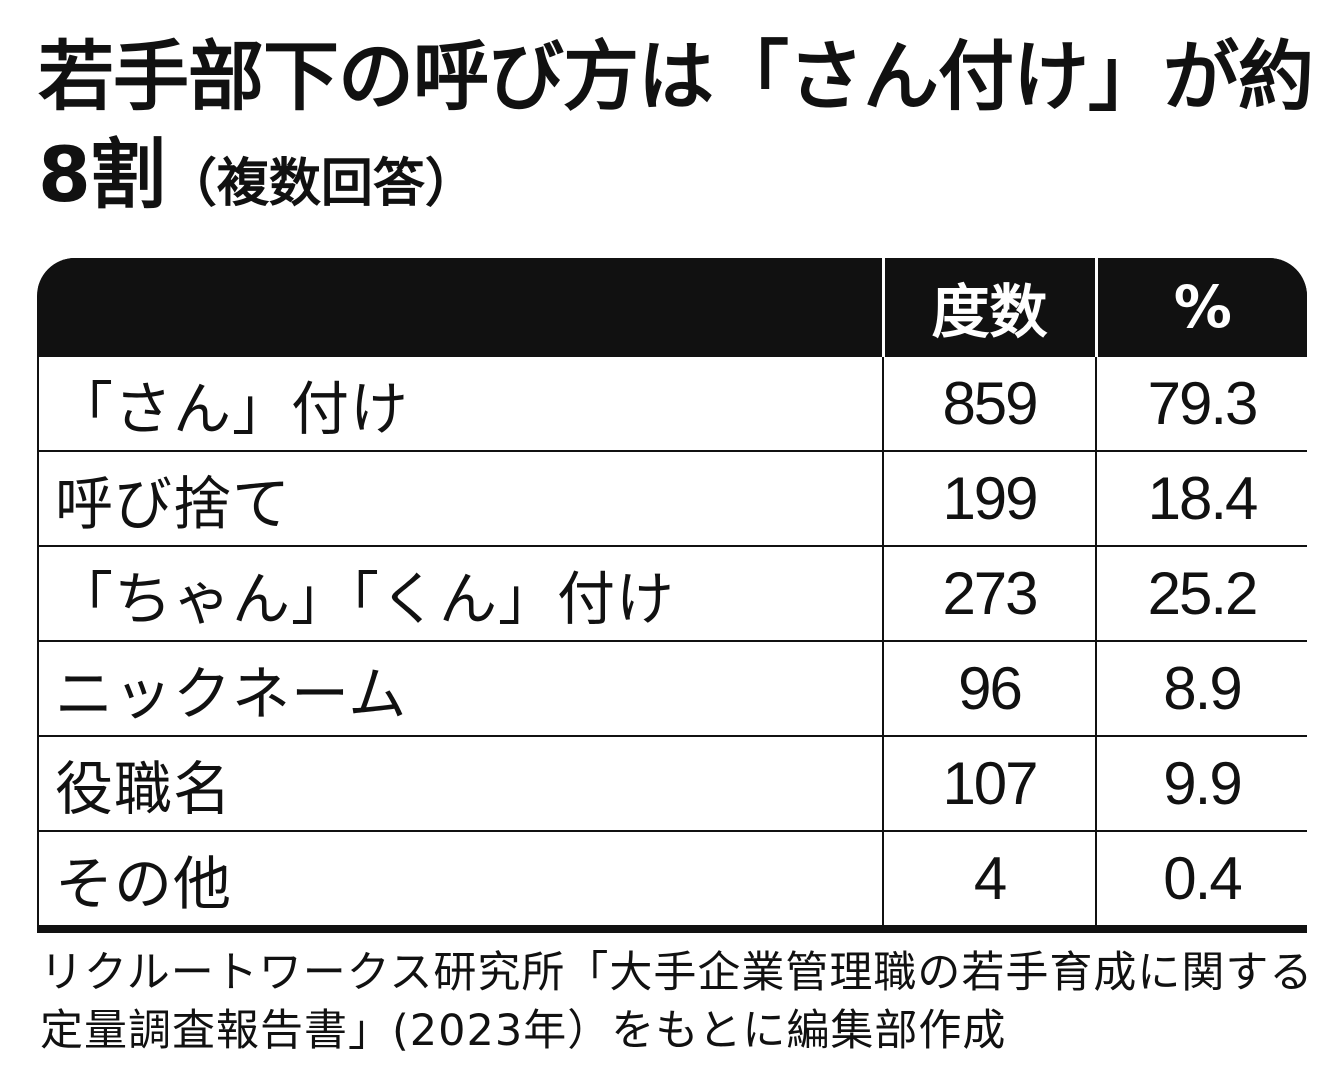  I want to click on row-count: 859, so click(989, 403).